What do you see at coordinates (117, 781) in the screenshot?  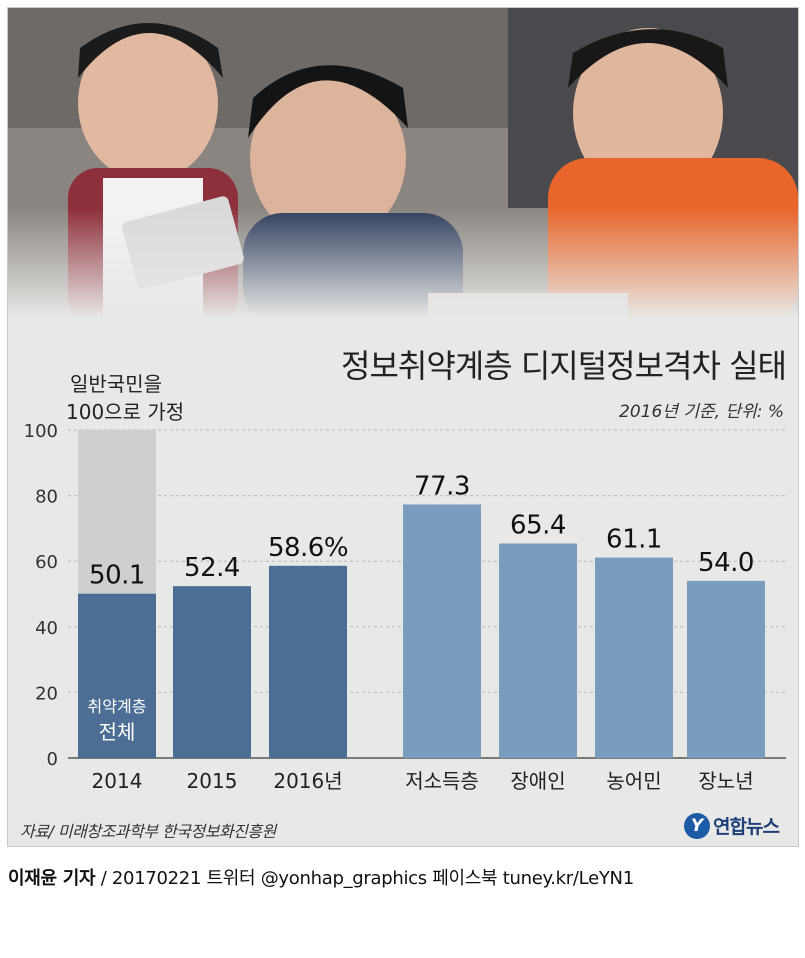 I see `category-label: 2014` at bounding box center [117, 781].